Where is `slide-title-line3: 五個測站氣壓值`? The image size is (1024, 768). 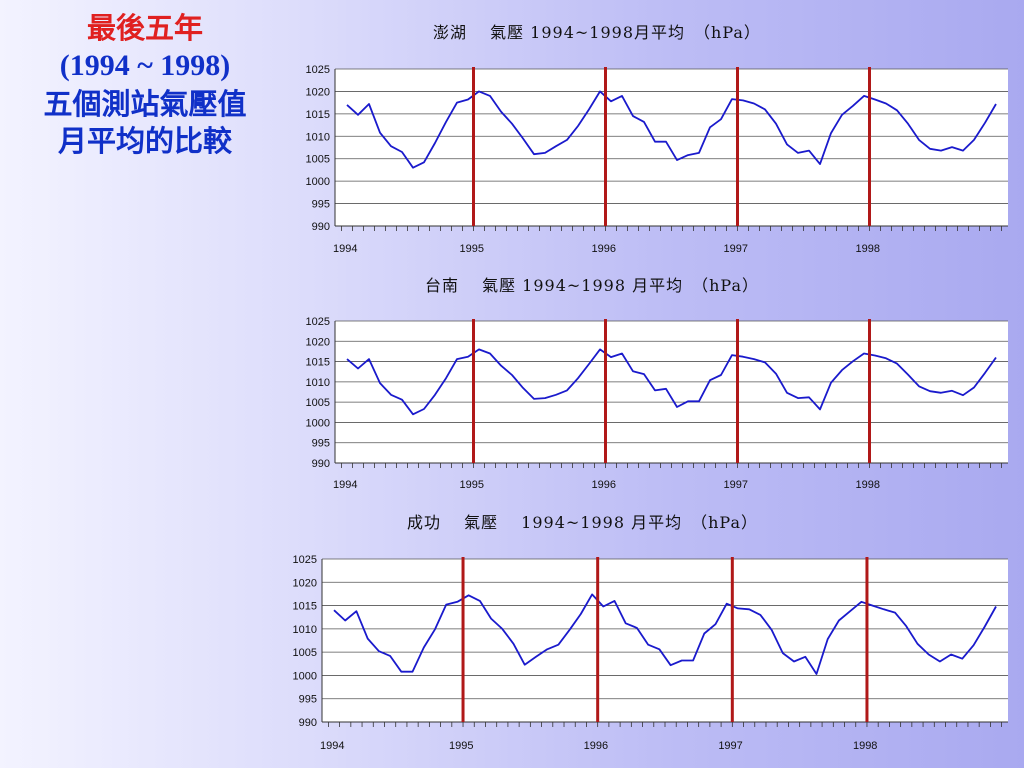
slide-title-line3: 五個測站氣壓值 is located at coordinates (145, 103).